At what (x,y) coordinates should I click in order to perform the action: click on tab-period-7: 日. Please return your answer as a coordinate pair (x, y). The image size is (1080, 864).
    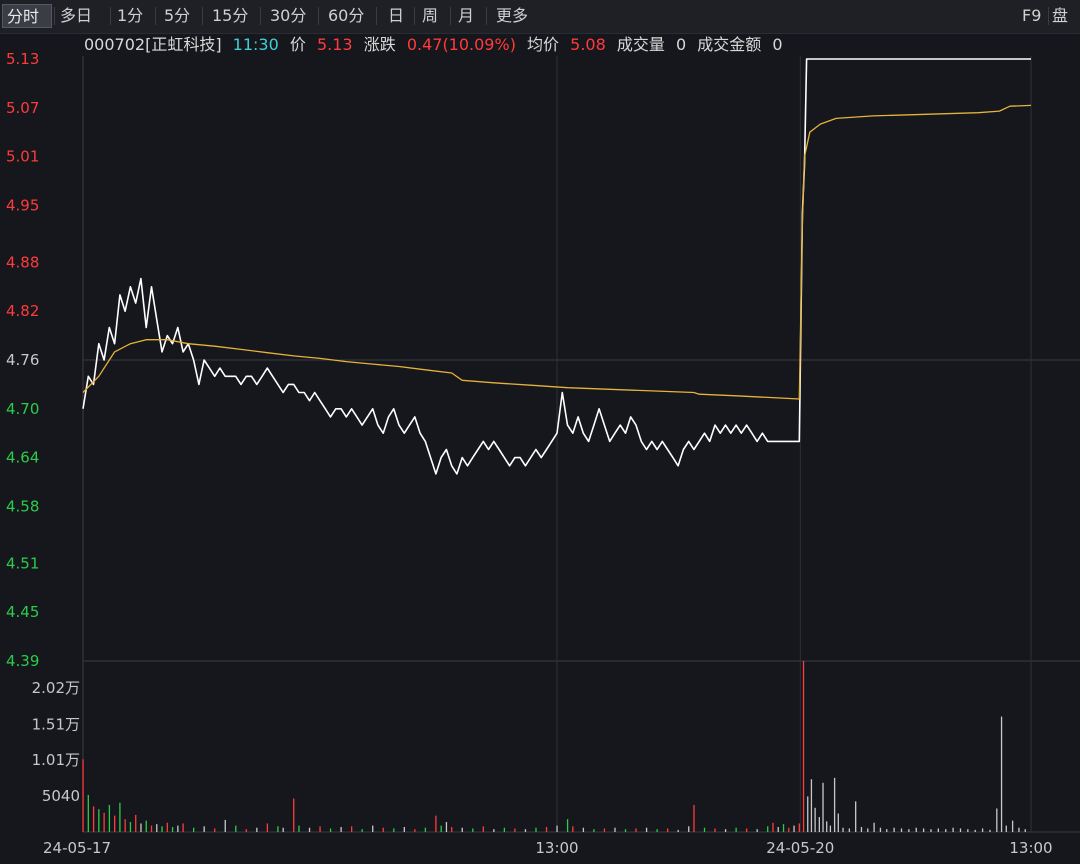
    Looking at the image, I should click on (396, 15).